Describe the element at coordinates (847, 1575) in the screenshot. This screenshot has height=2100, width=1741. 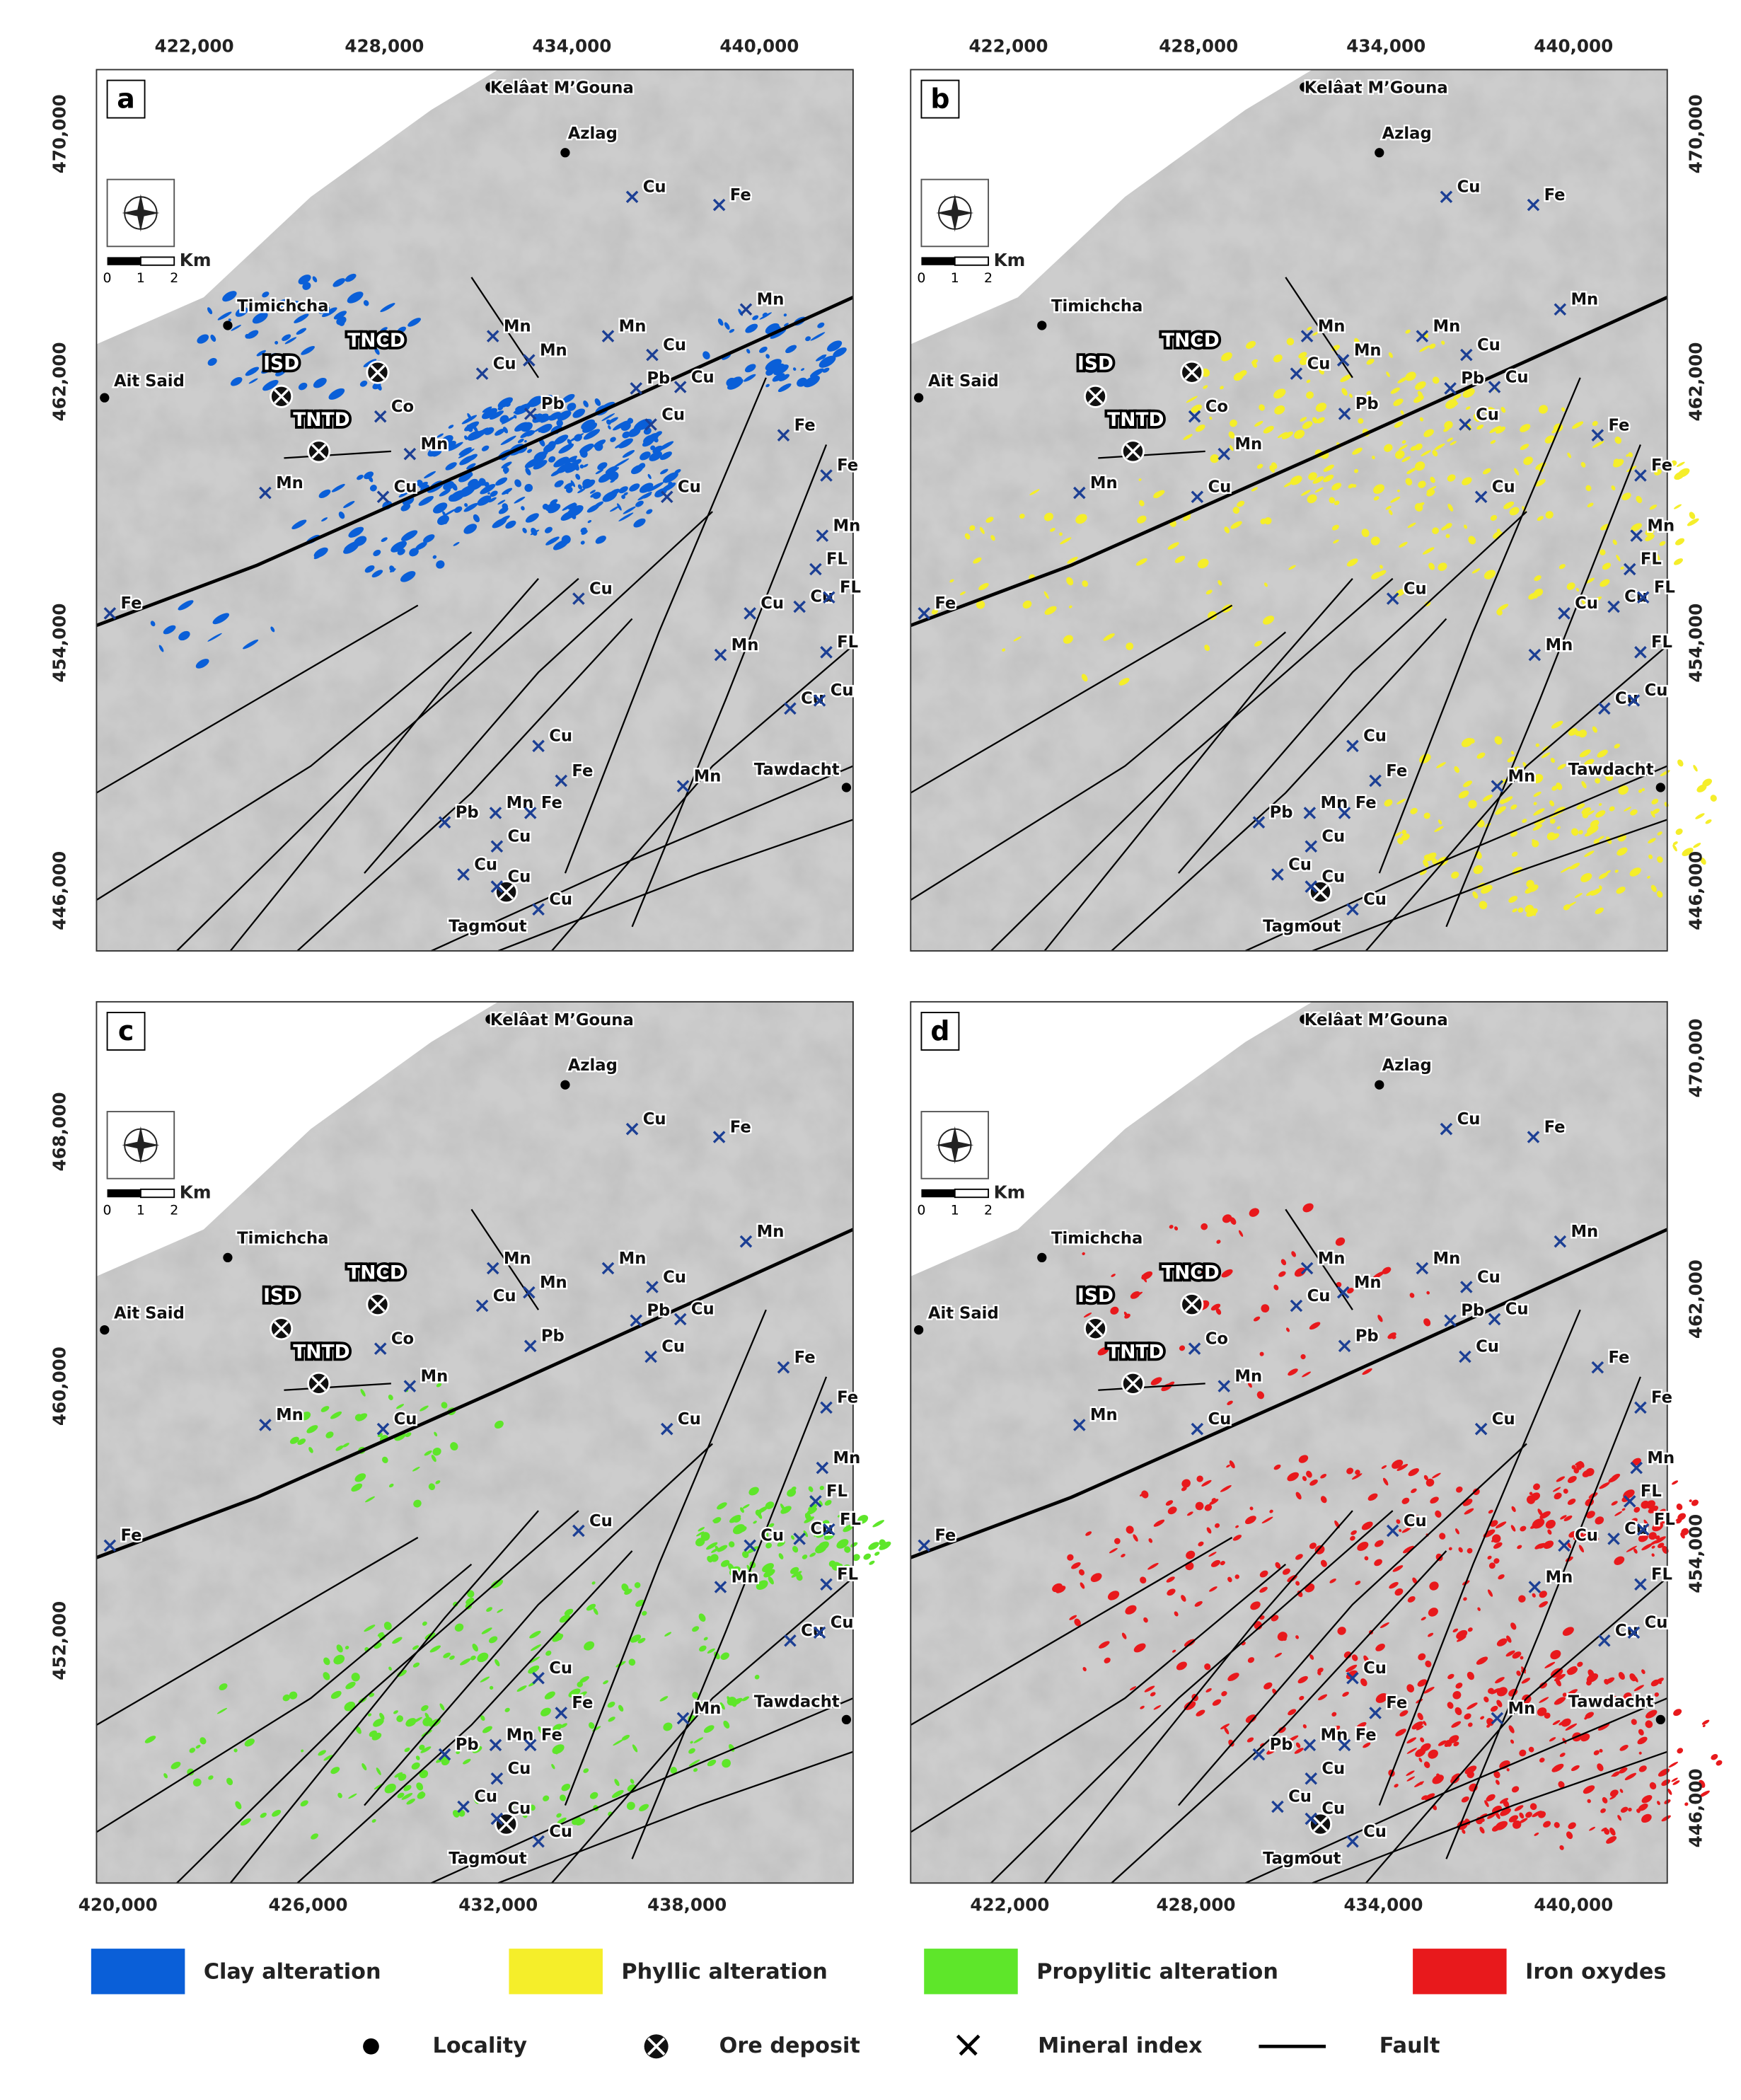
I see `mineral-label: FL` at that location.